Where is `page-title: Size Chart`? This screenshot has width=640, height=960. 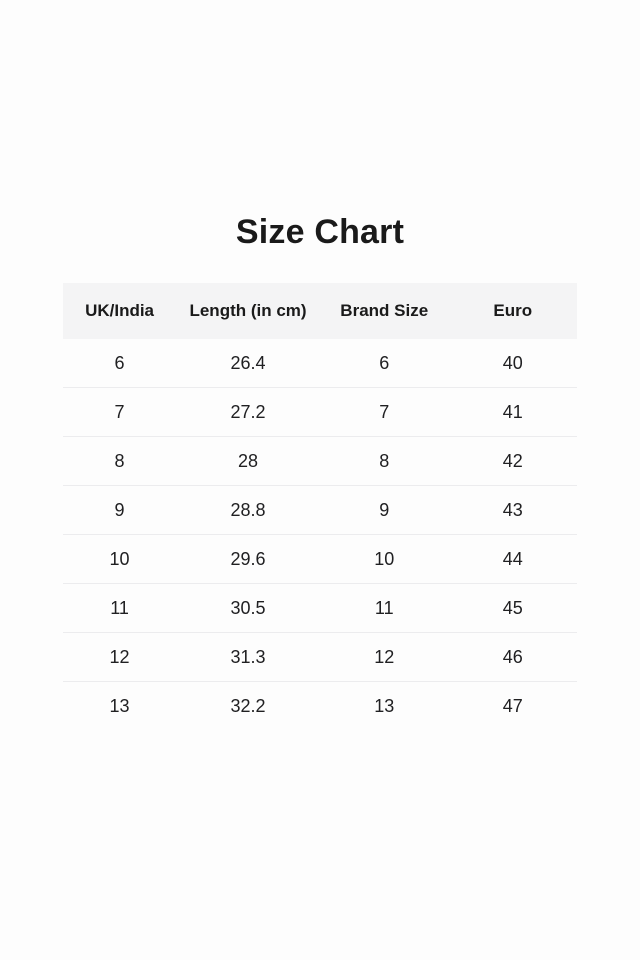
page-title: Size Chart is located at coordinates (320, 232).